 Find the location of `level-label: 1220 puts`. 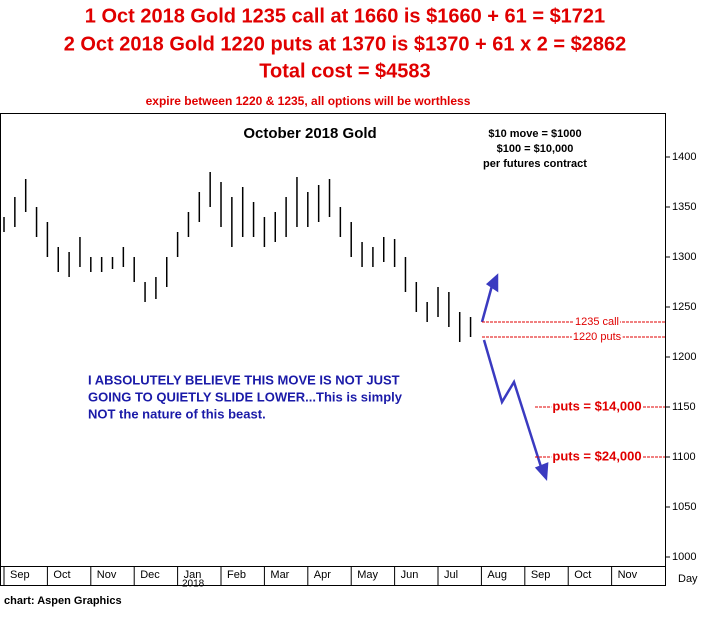

level-label: 1220 puts is located at coordinates (597, 337).